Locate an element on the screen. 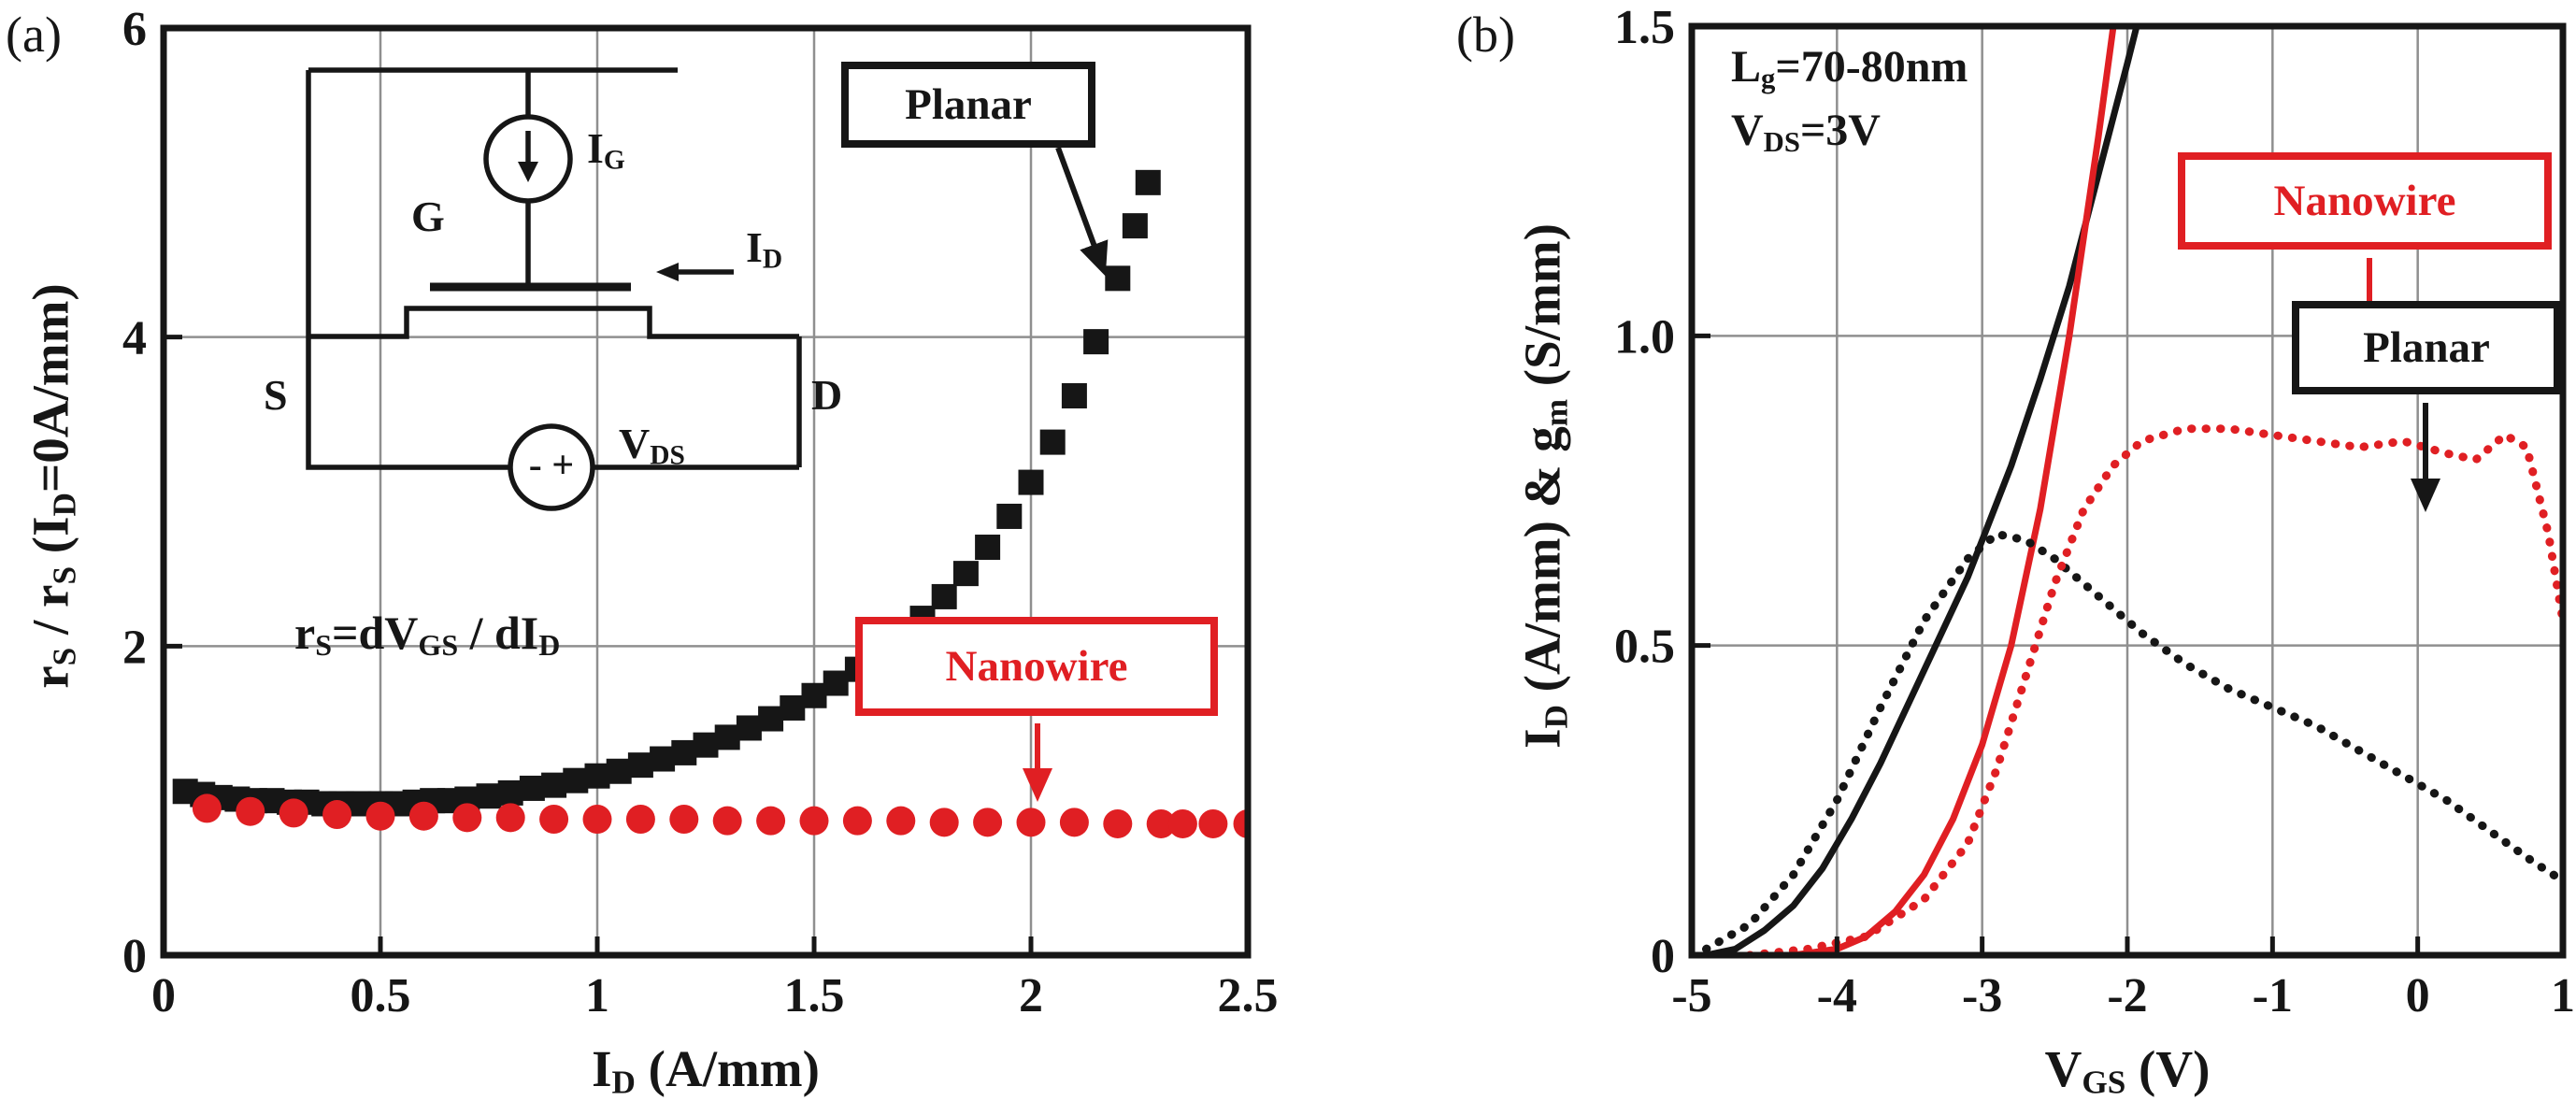 The width and height of the screenshot is (2576, 1115). device-annotation-vds: VDS=3V is located at coordinates (1806, 132).